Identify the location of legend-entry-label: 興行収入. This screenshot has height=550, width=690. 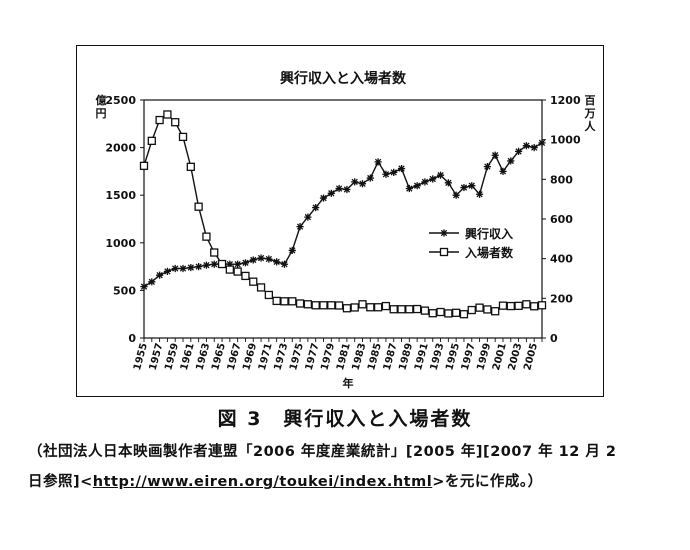
(489, 233).